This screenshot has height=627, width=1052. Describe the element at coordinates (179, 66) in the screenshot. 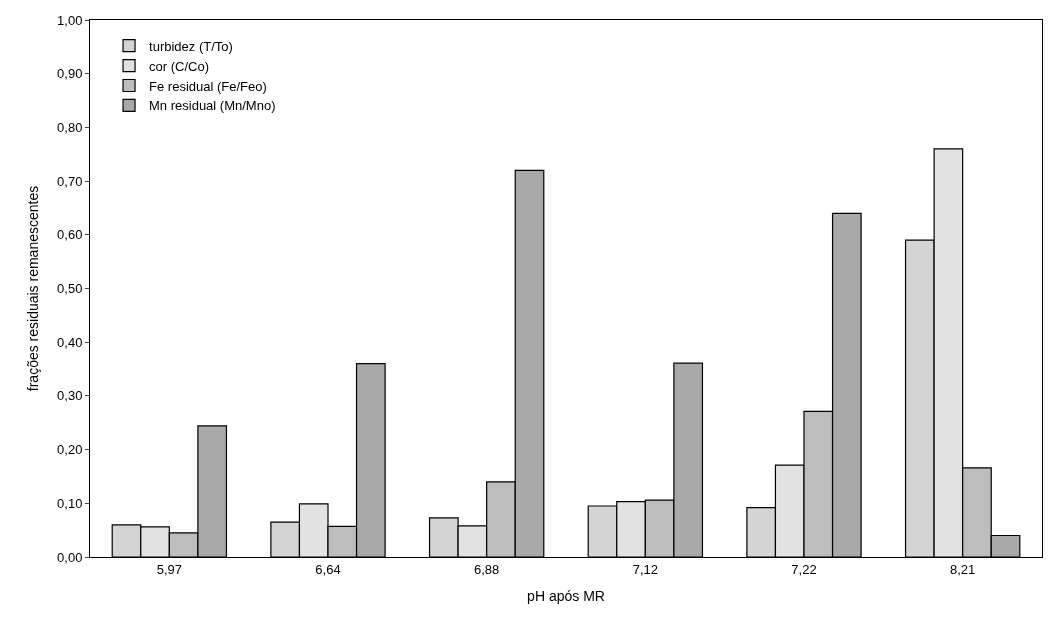

I see `legend-label: cor (C/Co)` at that location.